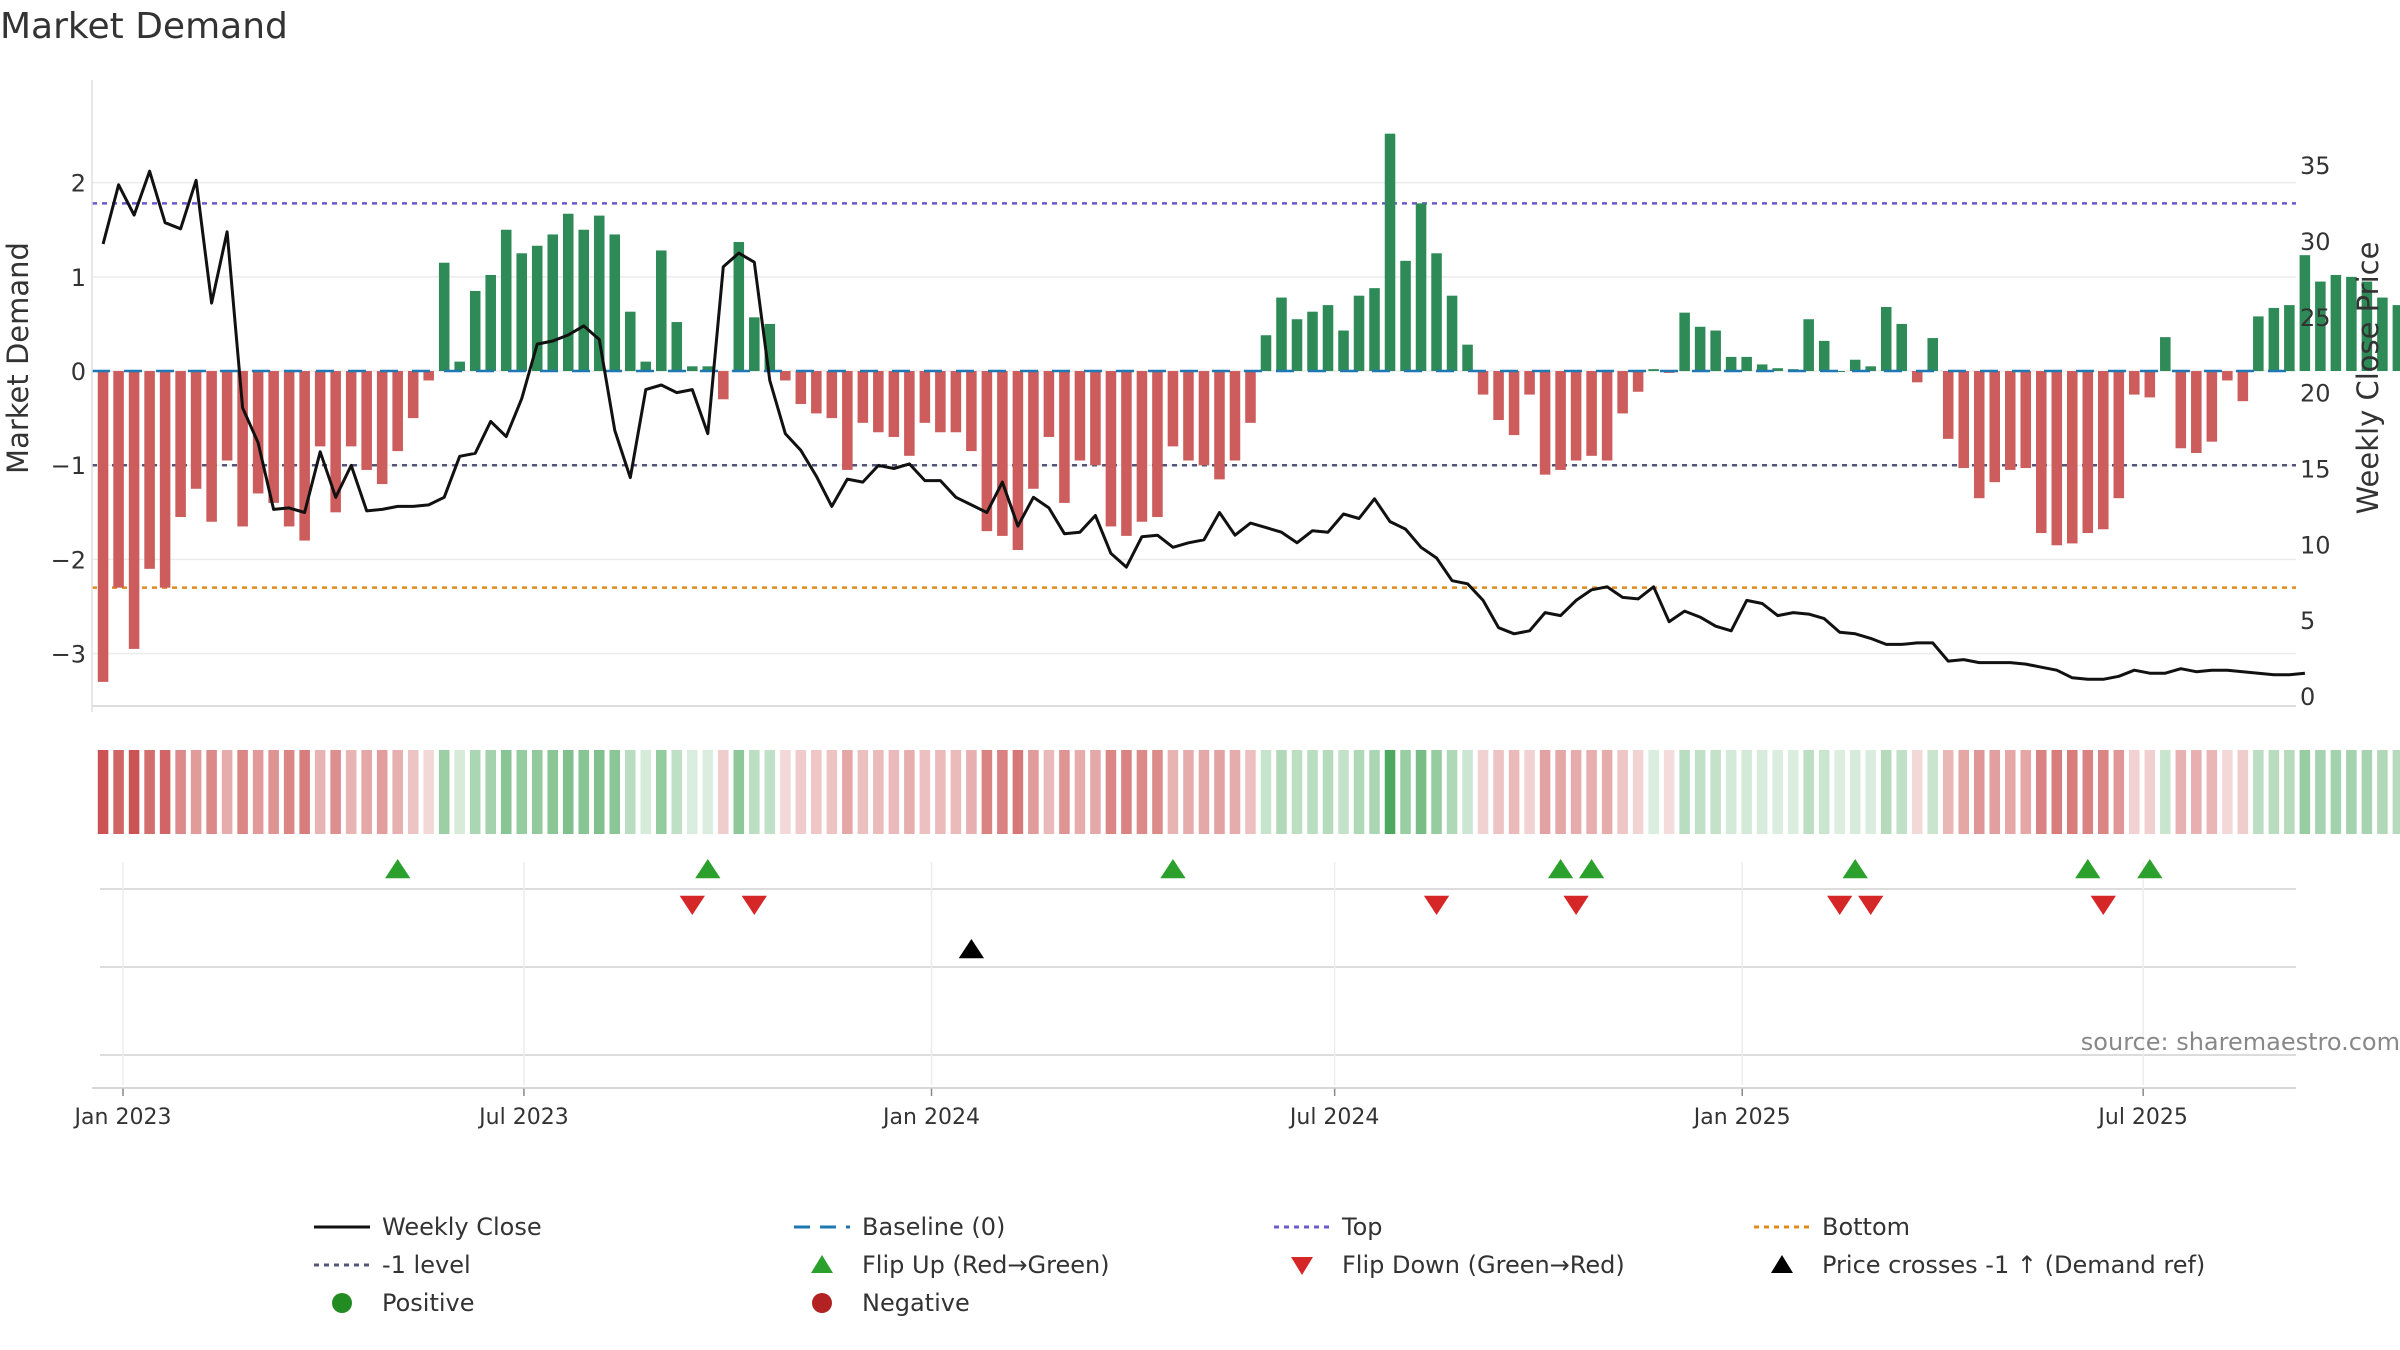 Image resolution: width=2400 pixels, height=1350 pixels. I want to click on legend-label: Weekly Close, so click(462, 1227).